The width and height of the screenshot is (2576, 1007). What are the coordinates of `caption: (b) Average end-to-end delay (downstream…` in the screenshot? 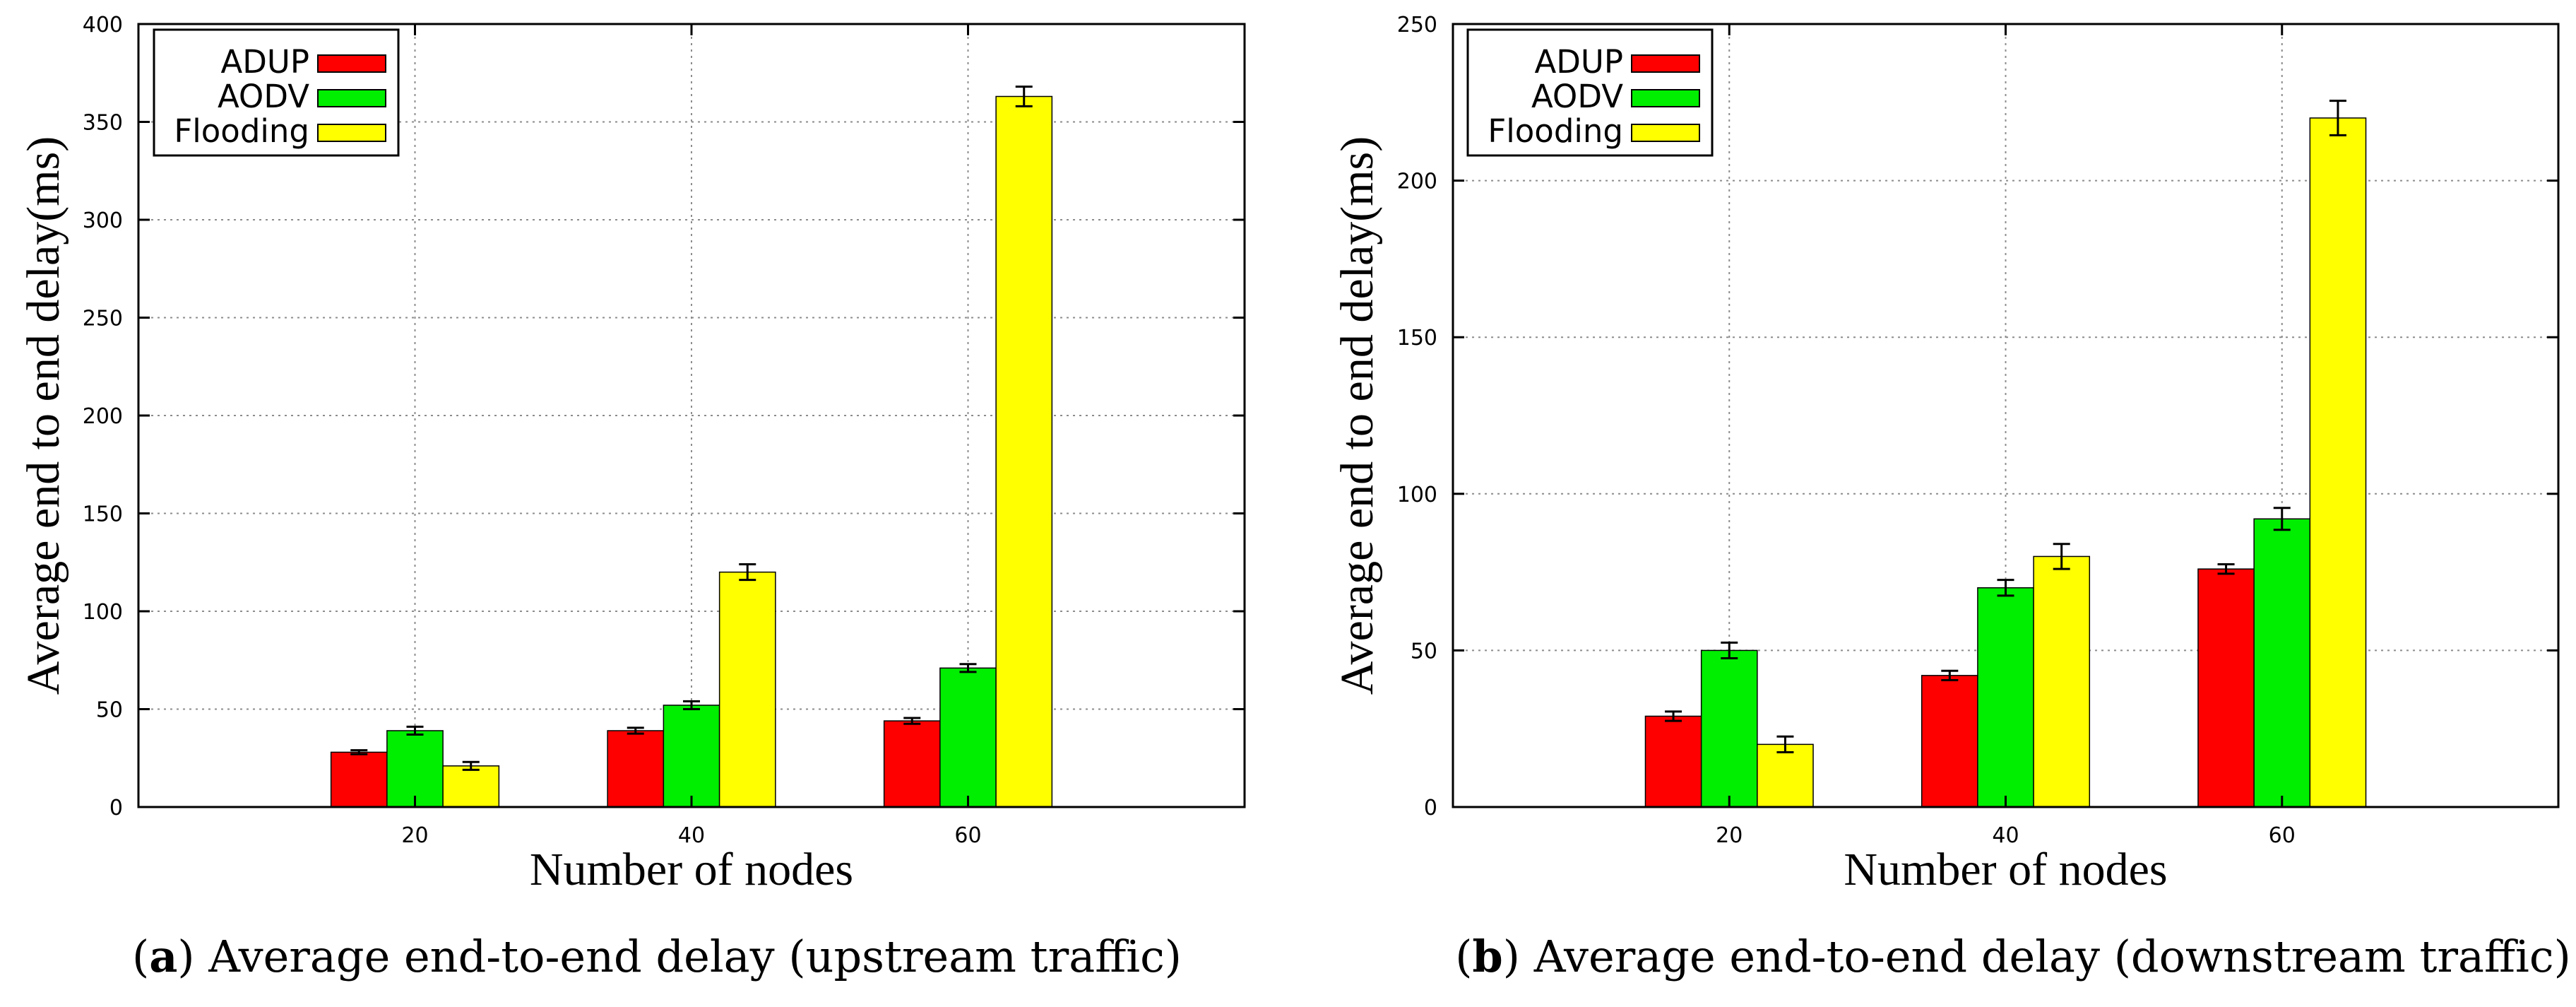 It's located at (2013, 956).